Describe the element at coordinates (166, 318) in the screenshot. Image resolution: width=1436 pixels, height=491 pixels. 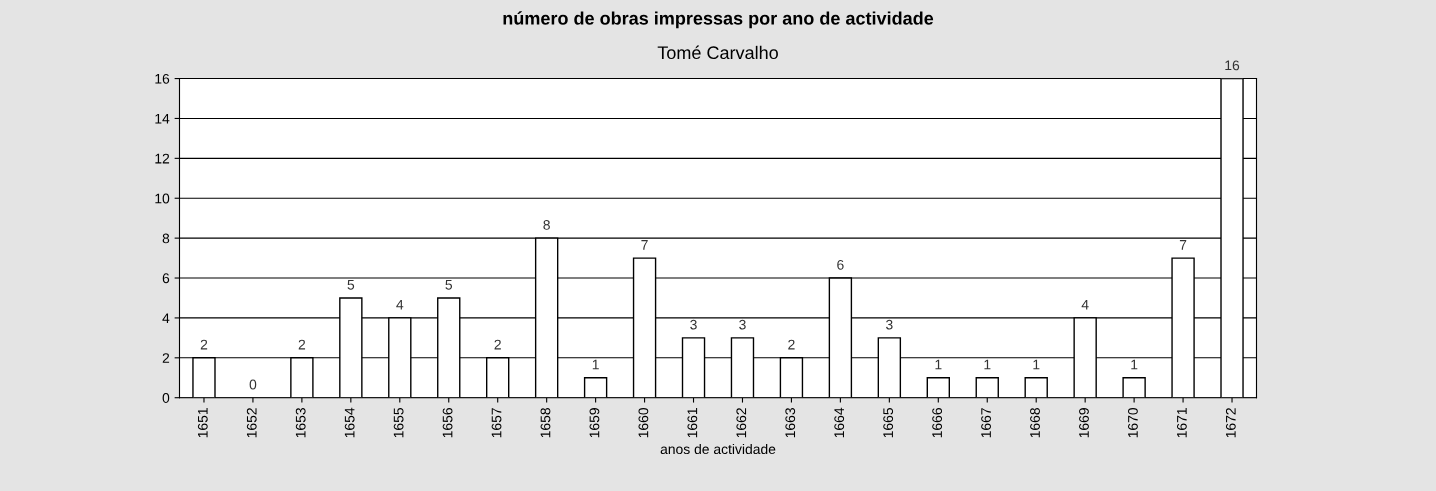
I see `y-tick-label: 4` at that location.